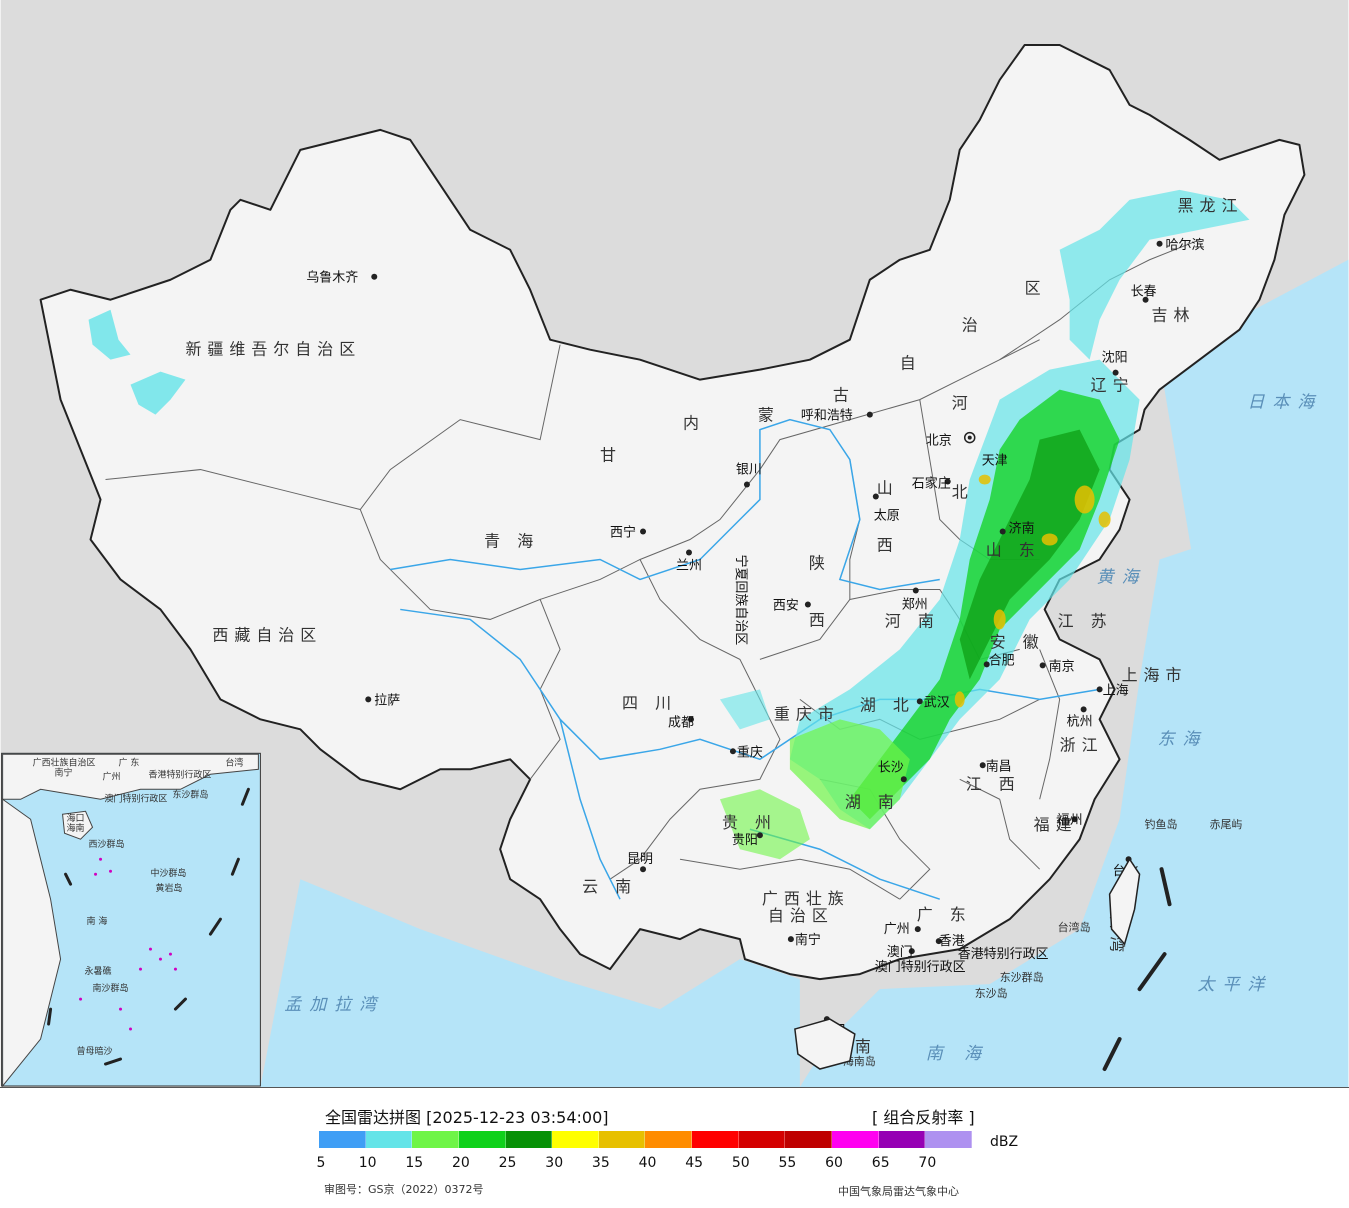 This screenshot has width=1349, height=1208. I want to click on province-label: 甘, so click(611, 455).